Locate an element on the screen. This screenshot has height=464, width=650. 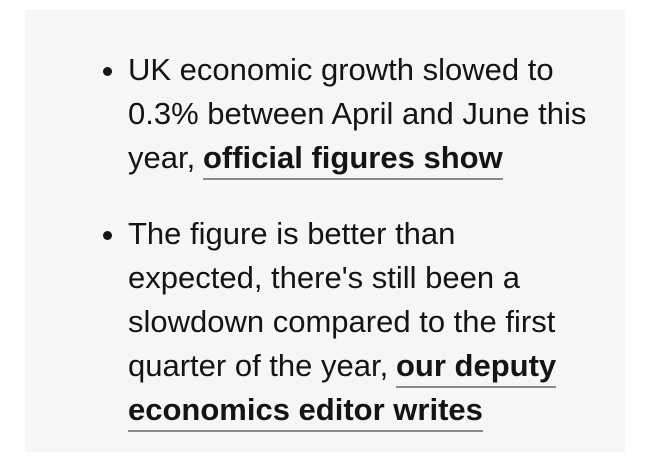
item-link: official figures show is located at coordinates (352, 160).